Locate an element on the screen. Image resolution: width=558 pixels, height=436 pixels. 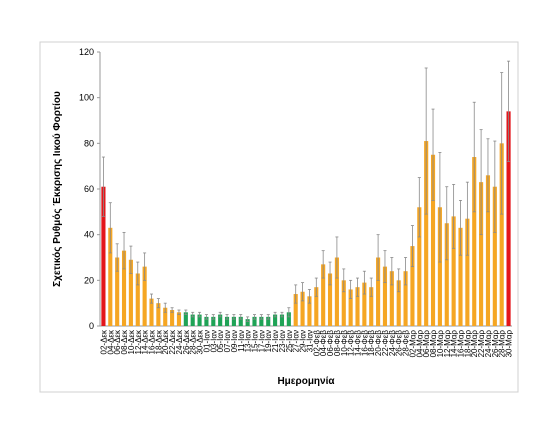
x-tick-label: 01-Ιαν is located at coordinates (206, 341).